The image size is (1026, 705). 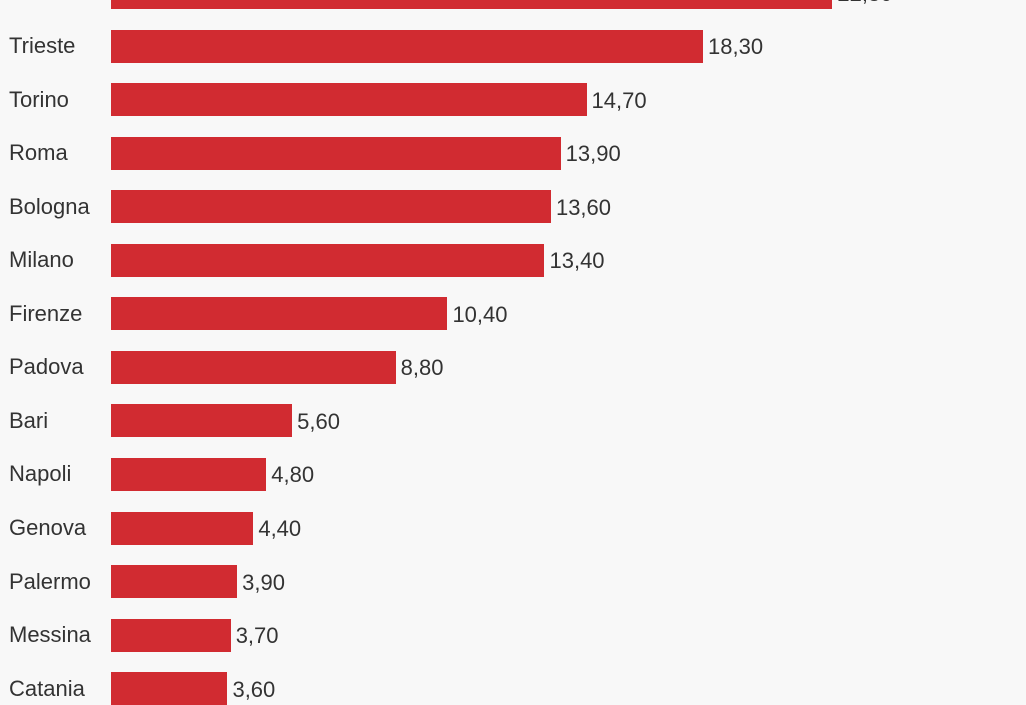 I want to click on category-label: Roma, so click(x=38, y=153).